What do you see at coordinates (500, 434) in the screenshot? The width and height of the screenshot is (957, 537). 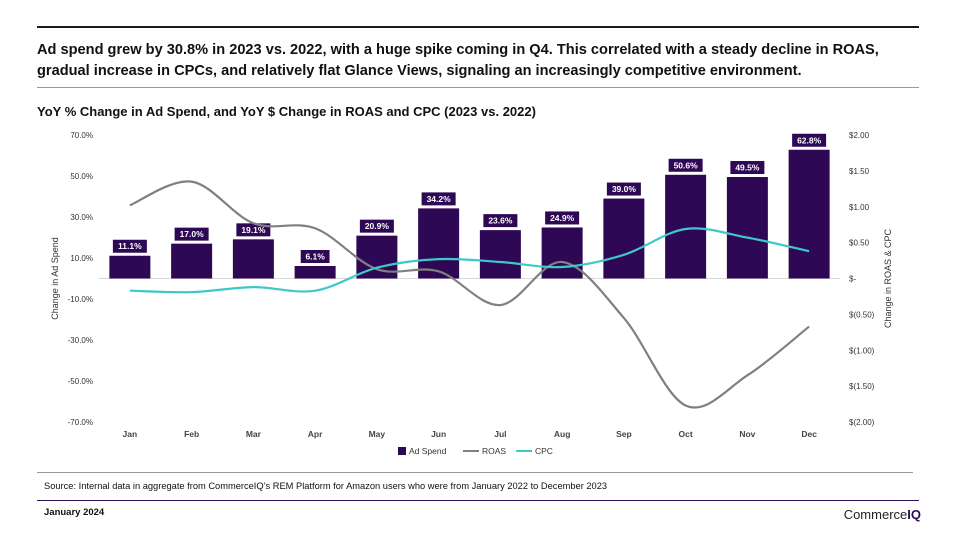 I see `x-tick-label: Jul` at bounding box center [500, 434].